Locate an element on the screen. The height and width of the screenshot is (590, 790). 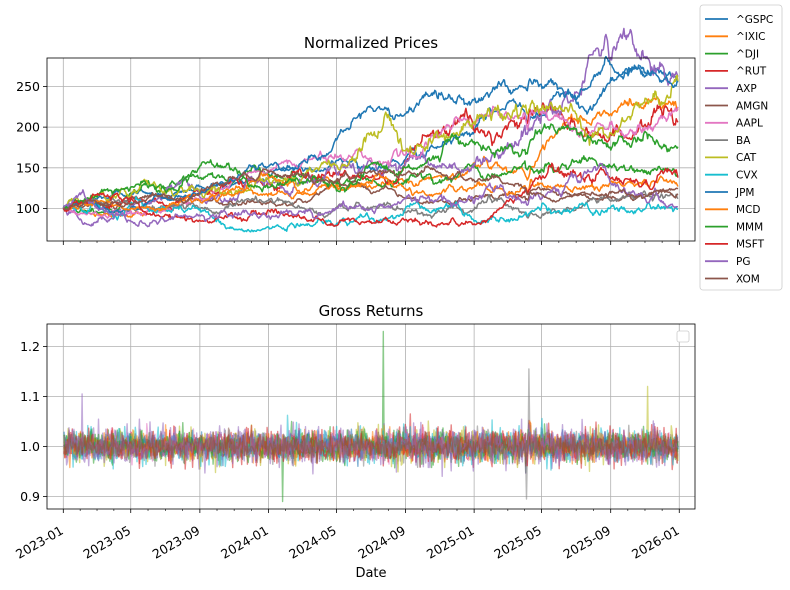
legend-label-msft: MSFT is located at coordinates (750, 245).